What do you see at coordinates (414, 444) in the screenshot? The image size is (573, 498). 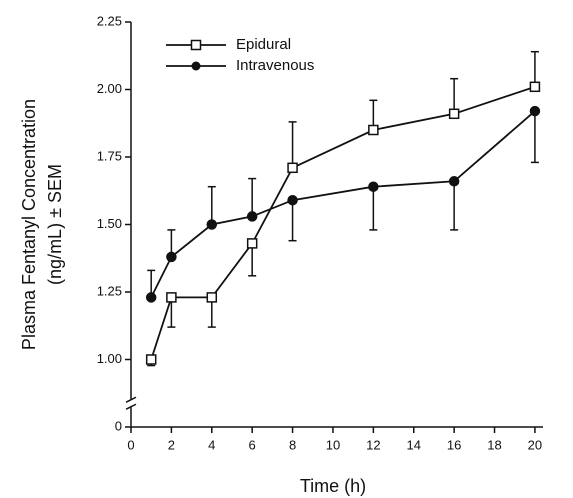 I see `x-tick-label: 14` at bounding box center [414, 444].